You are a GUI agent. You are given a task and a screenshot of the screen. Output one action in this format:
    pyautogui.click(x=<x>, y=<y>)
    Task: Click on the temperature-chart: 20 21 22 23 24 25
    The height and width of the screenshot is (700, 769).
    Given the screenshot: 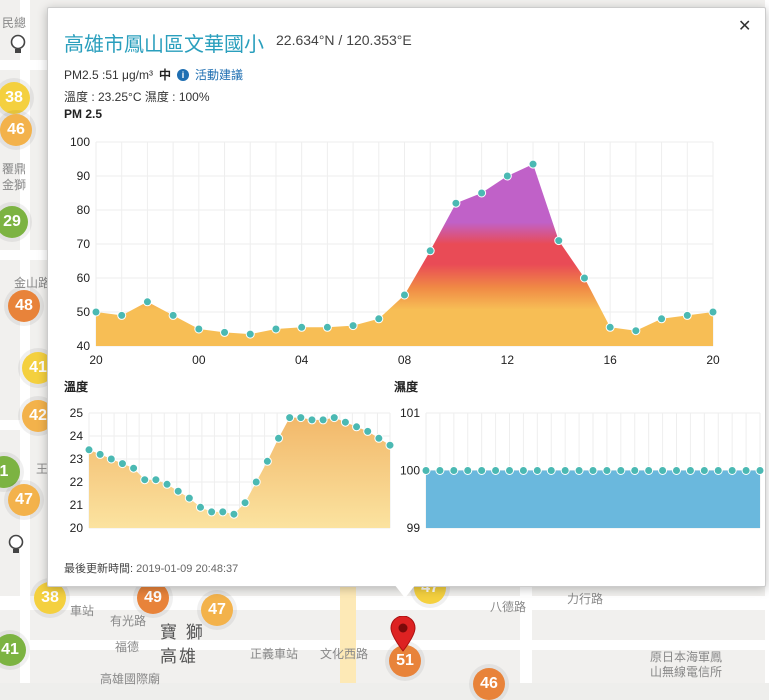 What is the action you would take?
    pyautogui.click(x=228, y=468)
    